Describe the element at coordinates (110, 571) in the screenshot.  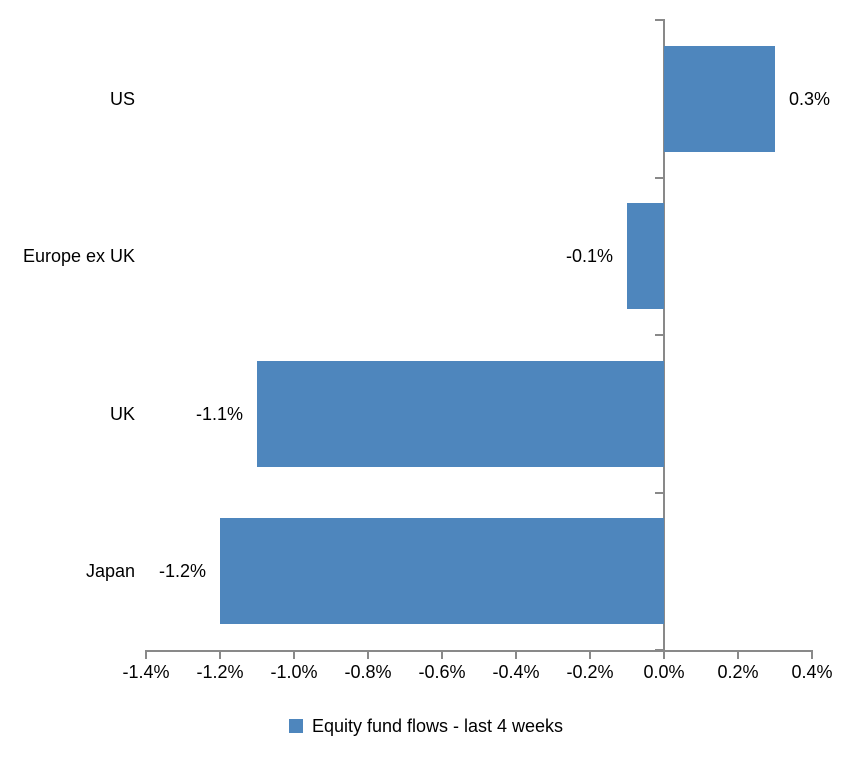
I see `category-label-japan: Japan` at that location.